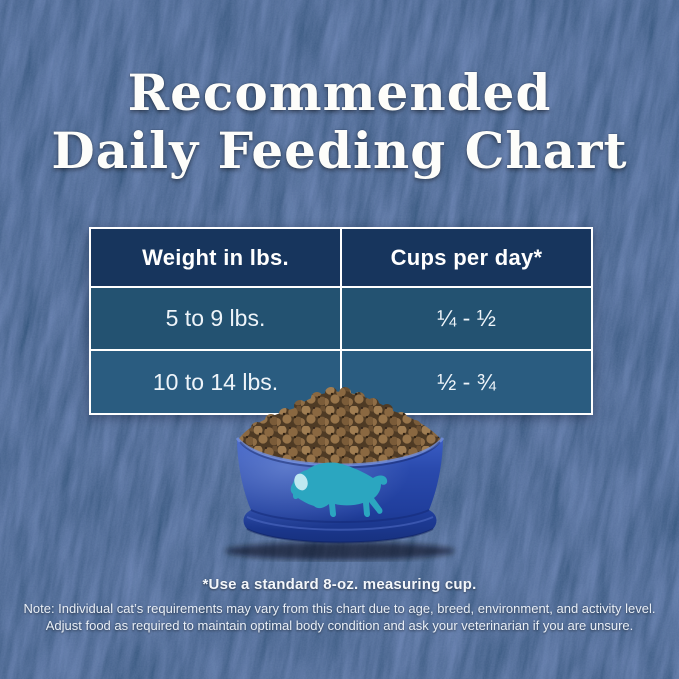 This screenshot has width=679, height=679. I want to click on cell-weight-row1: 5 to 9 lbs., so click(215, 318).